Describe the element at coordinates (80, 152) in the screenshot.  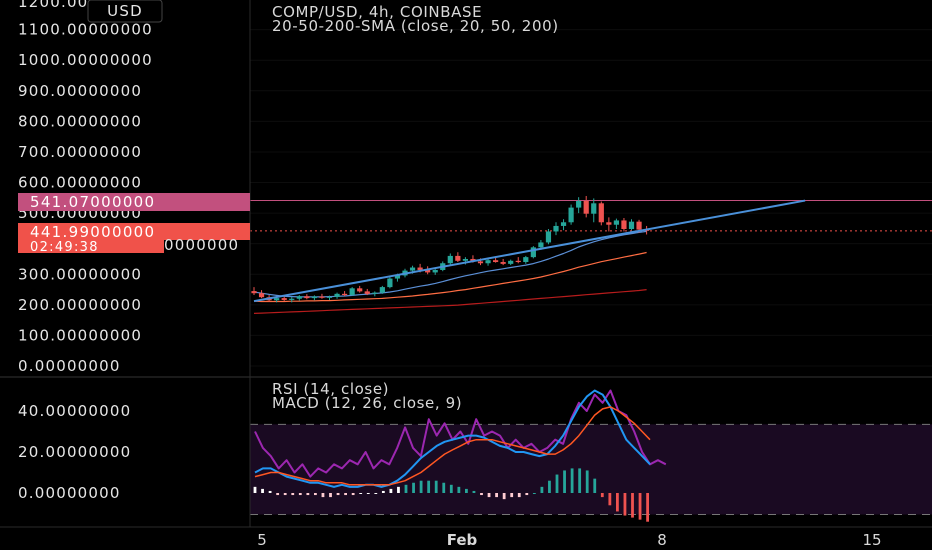
I see `price-axis-tick: 700.00000000` at that location.